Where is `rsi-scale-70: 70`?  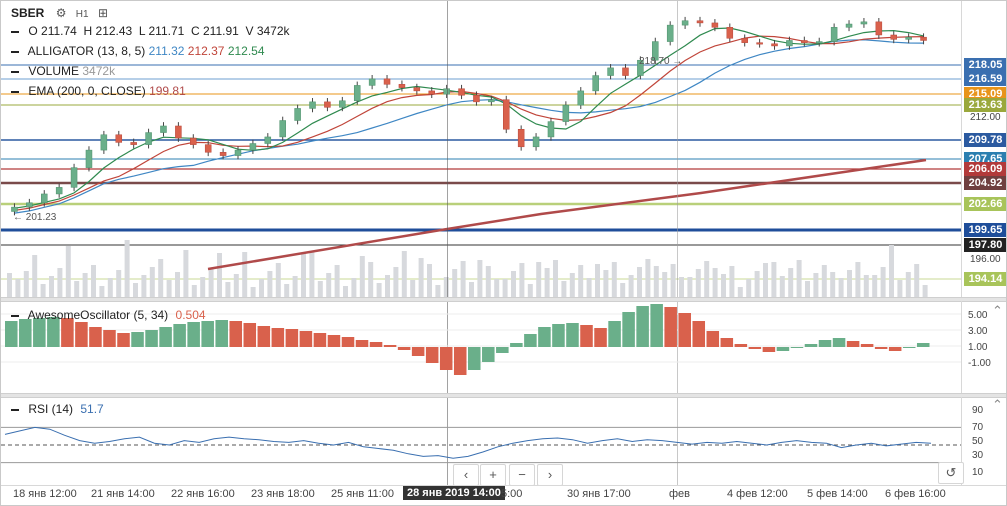
rsi-scale-70: 70 is located at coordinates (978, 427).